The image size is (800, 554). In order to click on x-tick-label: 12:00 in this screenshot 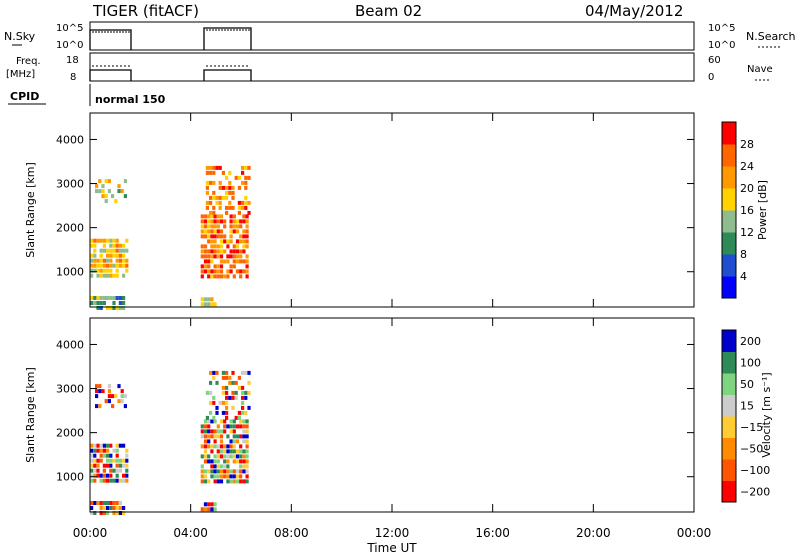, I will do `click(392, 533)`.